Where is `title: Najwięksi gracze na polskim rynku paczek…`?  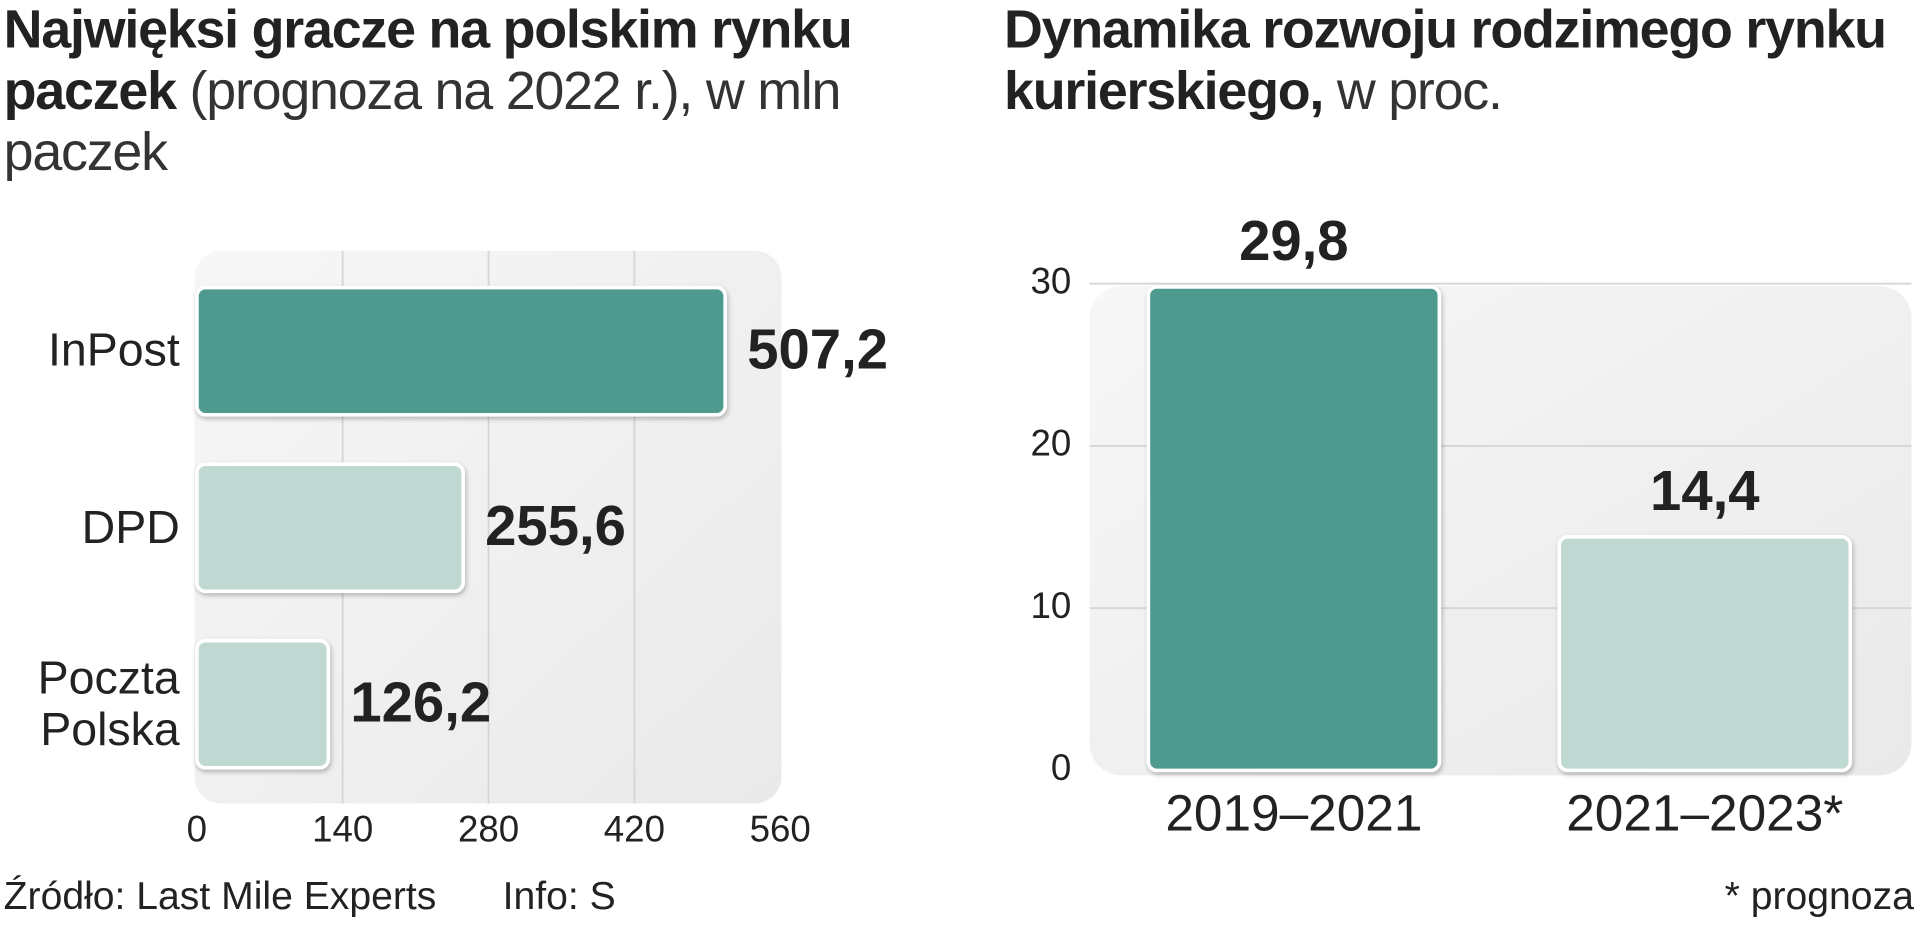
title: Najwięksi gracze na polskim rynku paczek… is located at coordinates (450, 91).